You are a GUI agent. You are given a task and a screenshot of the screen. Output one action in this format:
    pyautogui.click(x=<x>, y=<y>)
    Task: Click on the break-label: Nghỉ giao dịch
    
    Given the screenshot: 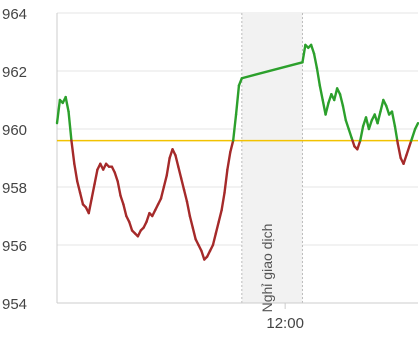 What is the action you would take?
    pyautogui.click(x=267, y=268)
    